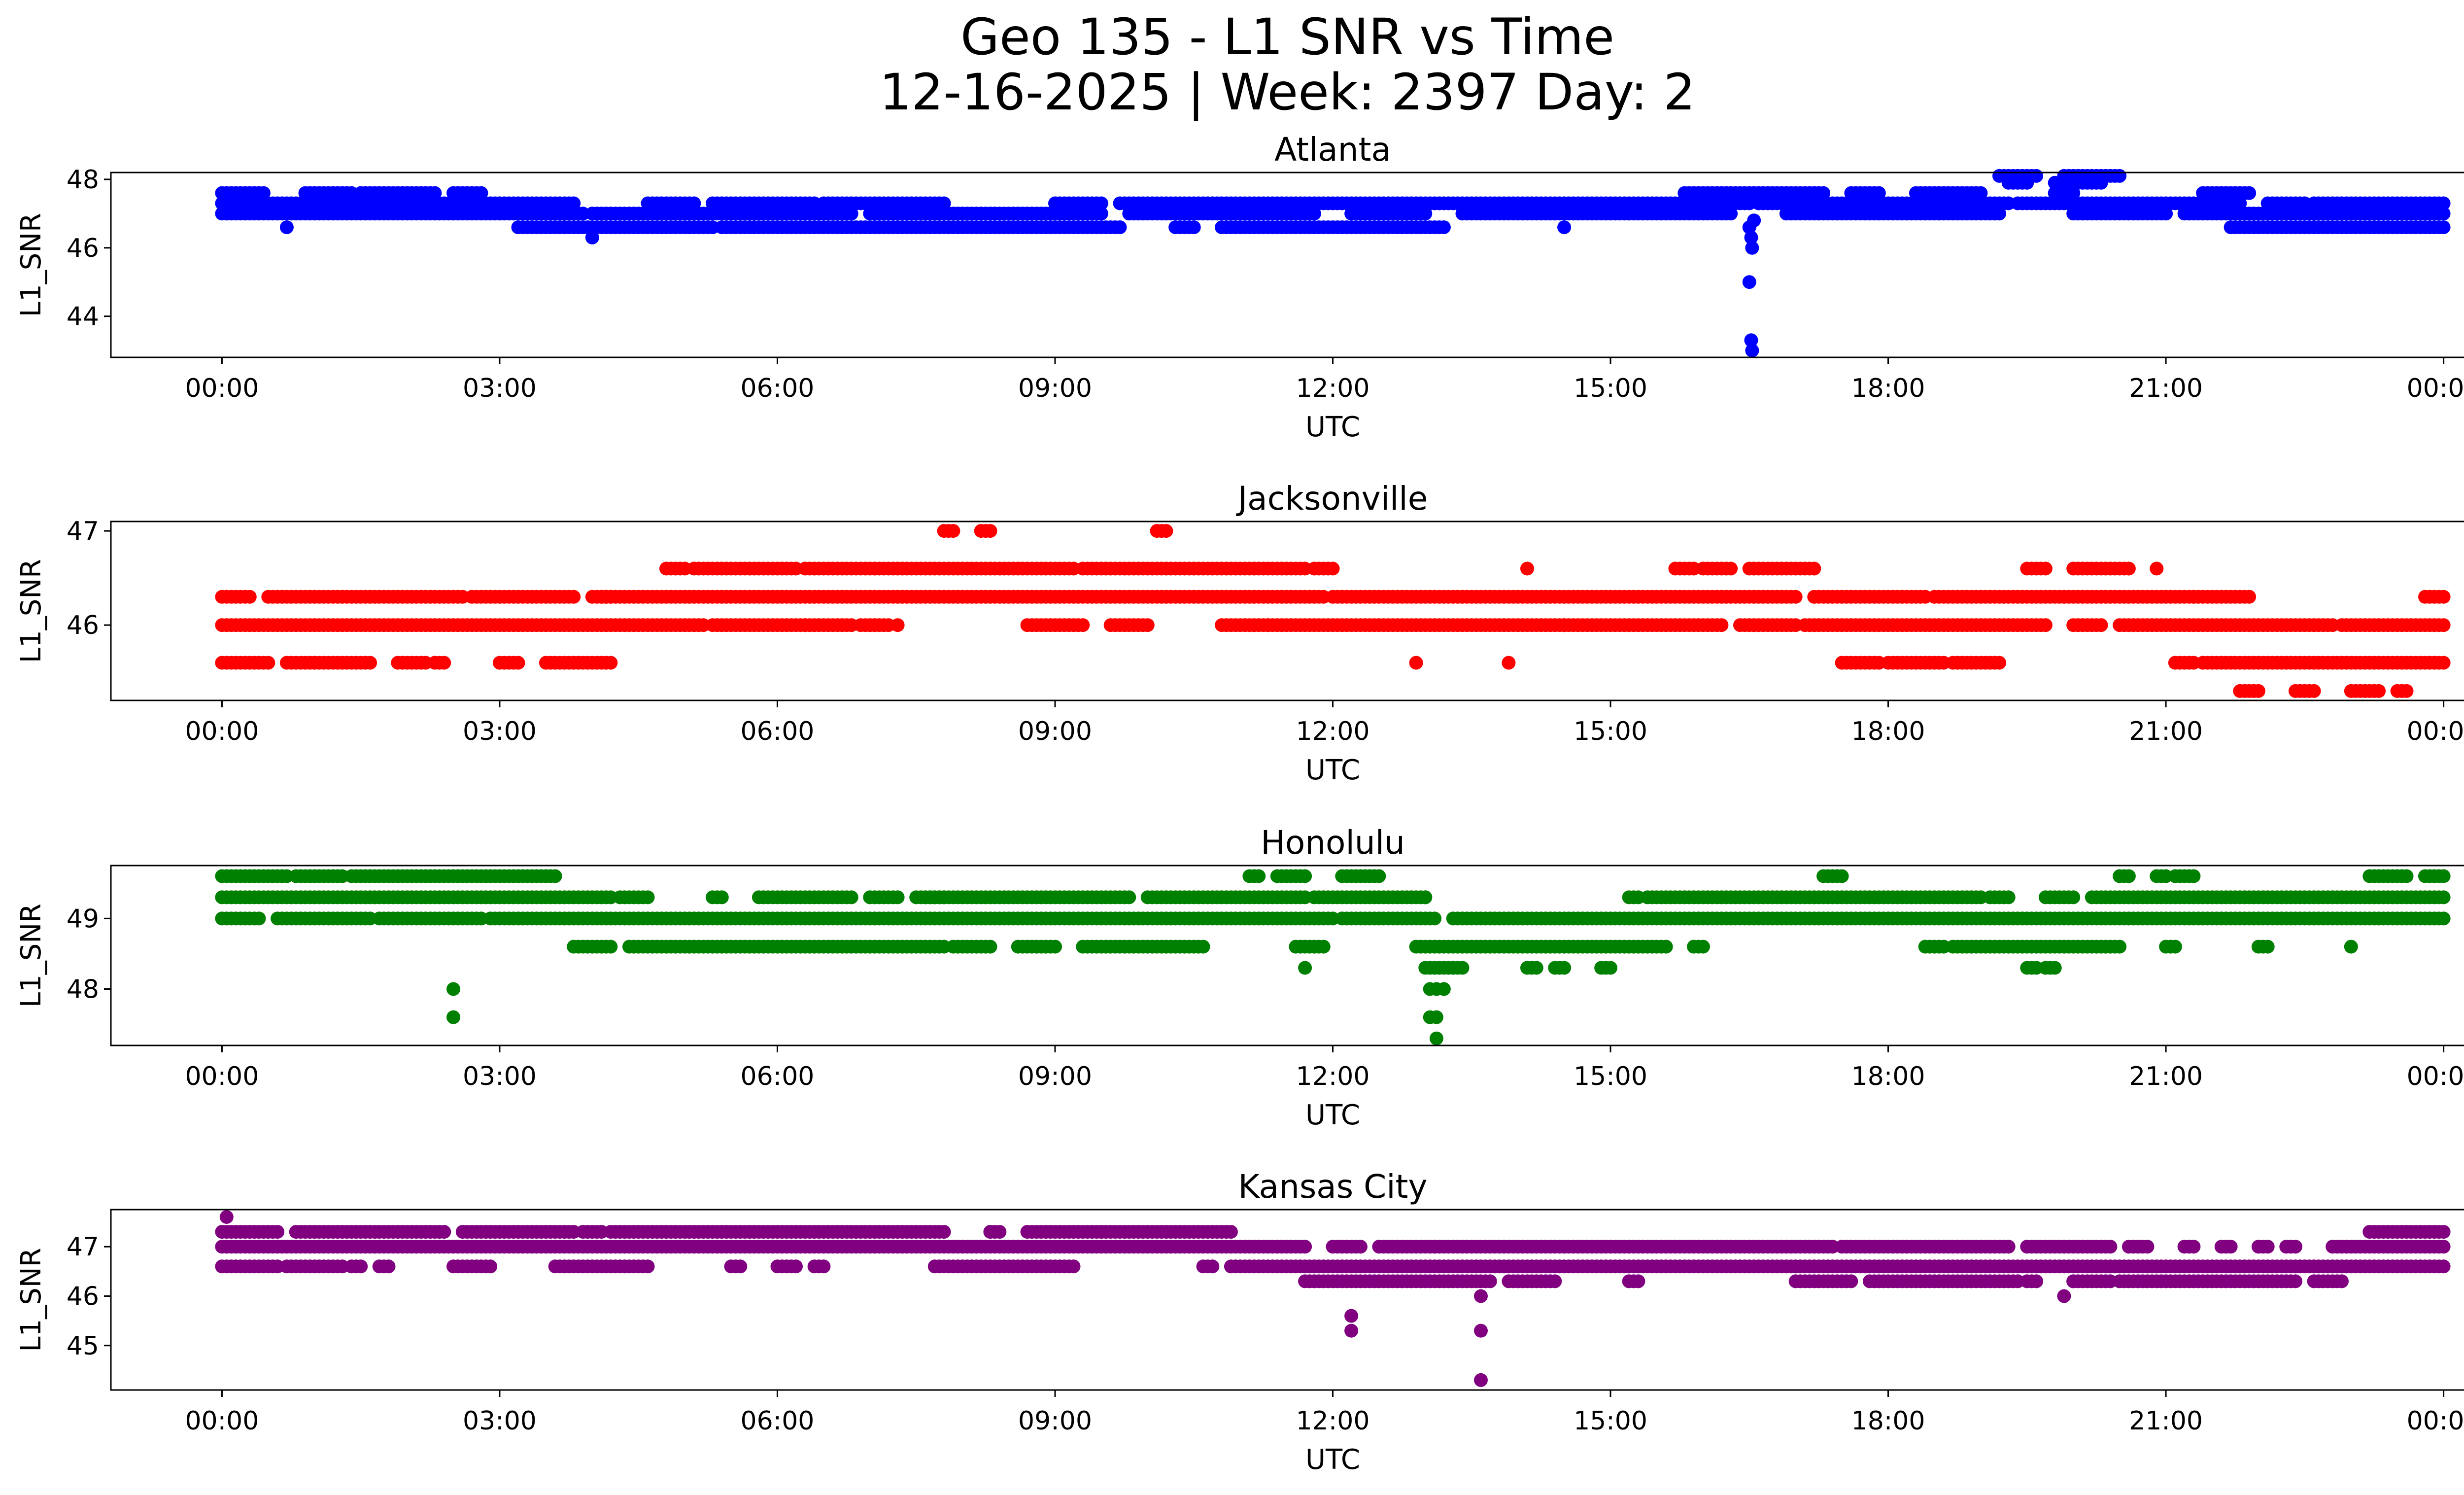 The width and height of the screenshot is (2464, 1495). Describe the element at coordinates (83, 317) in the screenshot. I see `y-tick-label: 44` at that location.